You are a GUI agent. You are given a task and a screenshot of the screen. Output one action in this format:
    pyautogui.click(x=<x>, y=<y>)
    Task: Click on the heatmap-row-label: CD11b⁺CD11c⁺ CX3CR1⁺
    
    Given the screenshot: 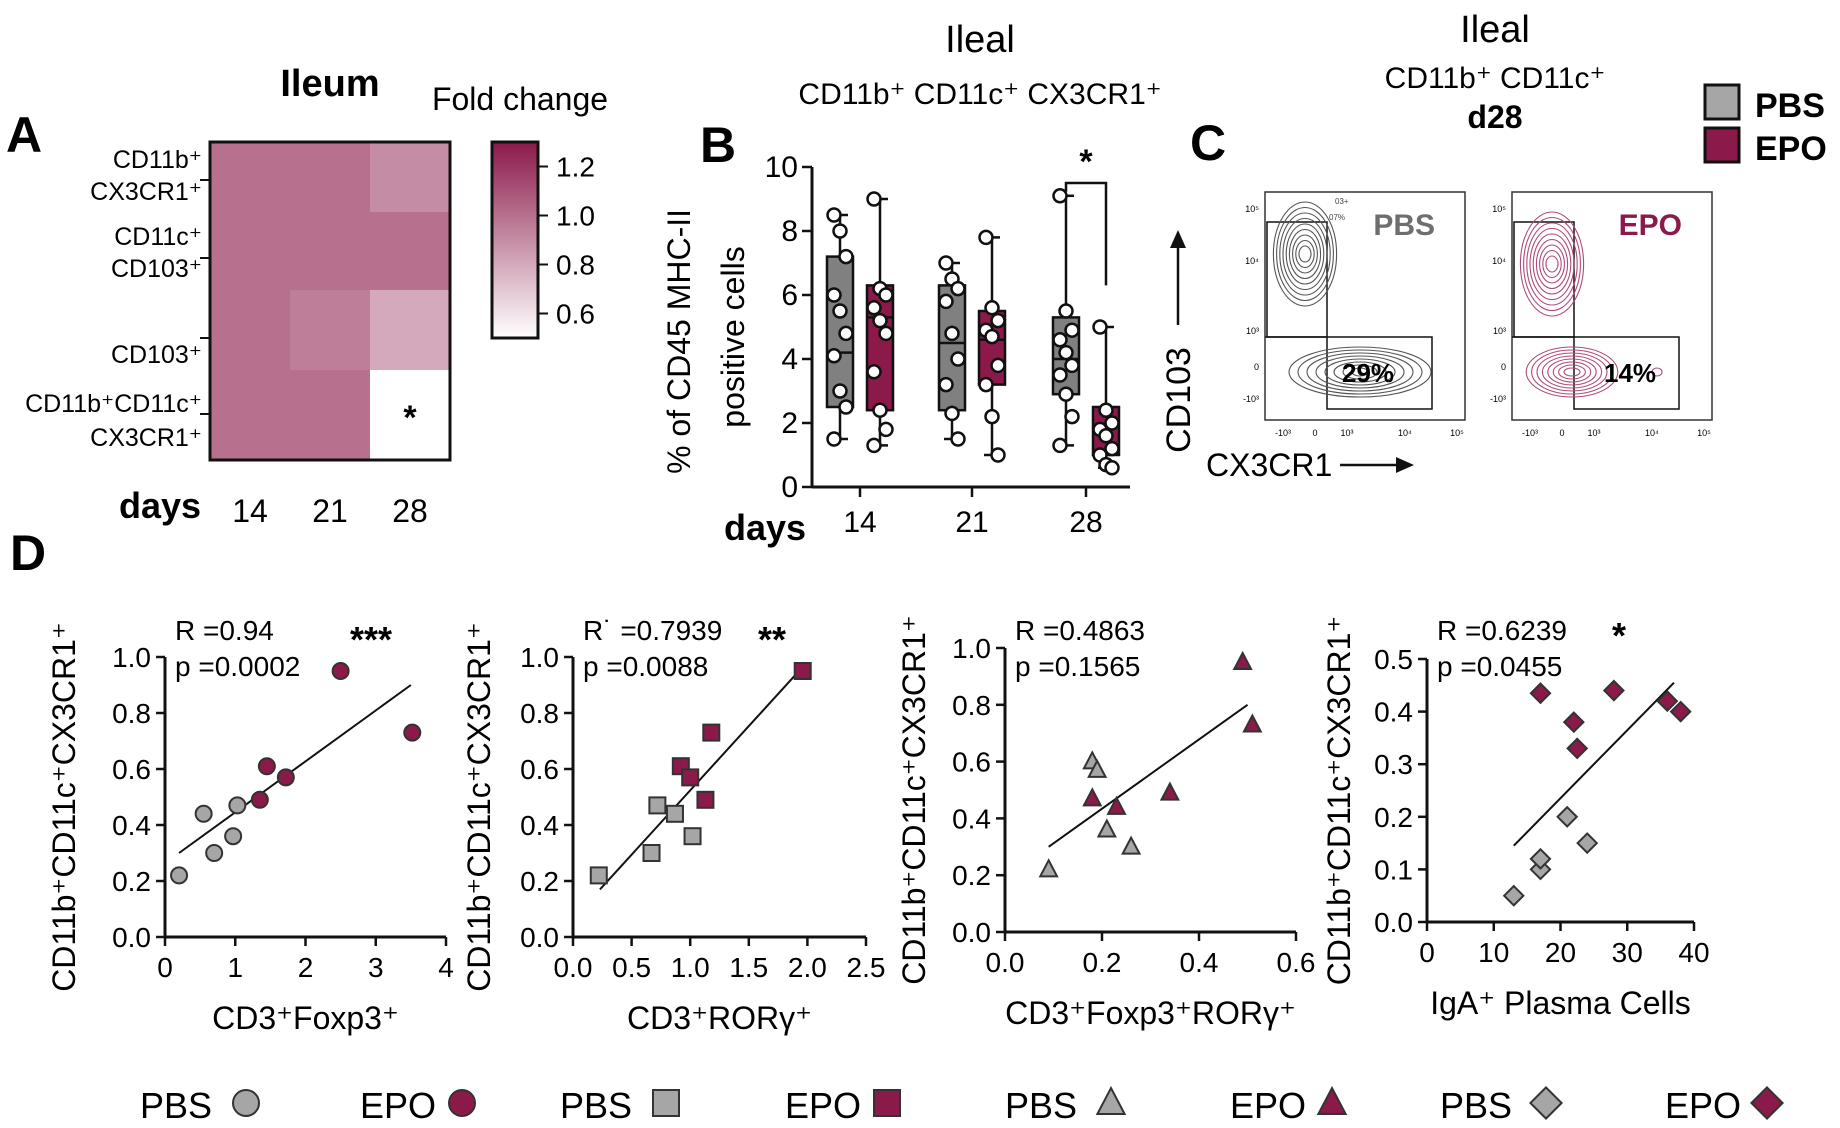 What is the action you would take?
    pyautogui.click(x=113, y=421)
    